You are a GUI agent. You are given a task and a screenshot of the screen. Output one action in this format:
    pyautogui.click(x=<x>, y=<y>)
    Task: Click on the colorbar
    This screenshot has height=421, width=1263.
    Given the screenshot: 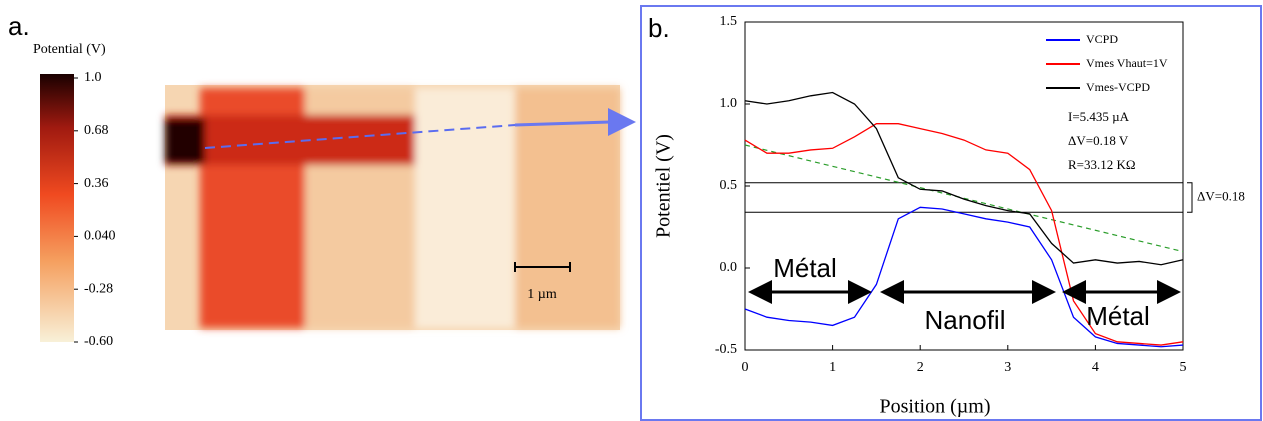 What is the action you would take?
    pyautogui.click(x=57, y=208)
    